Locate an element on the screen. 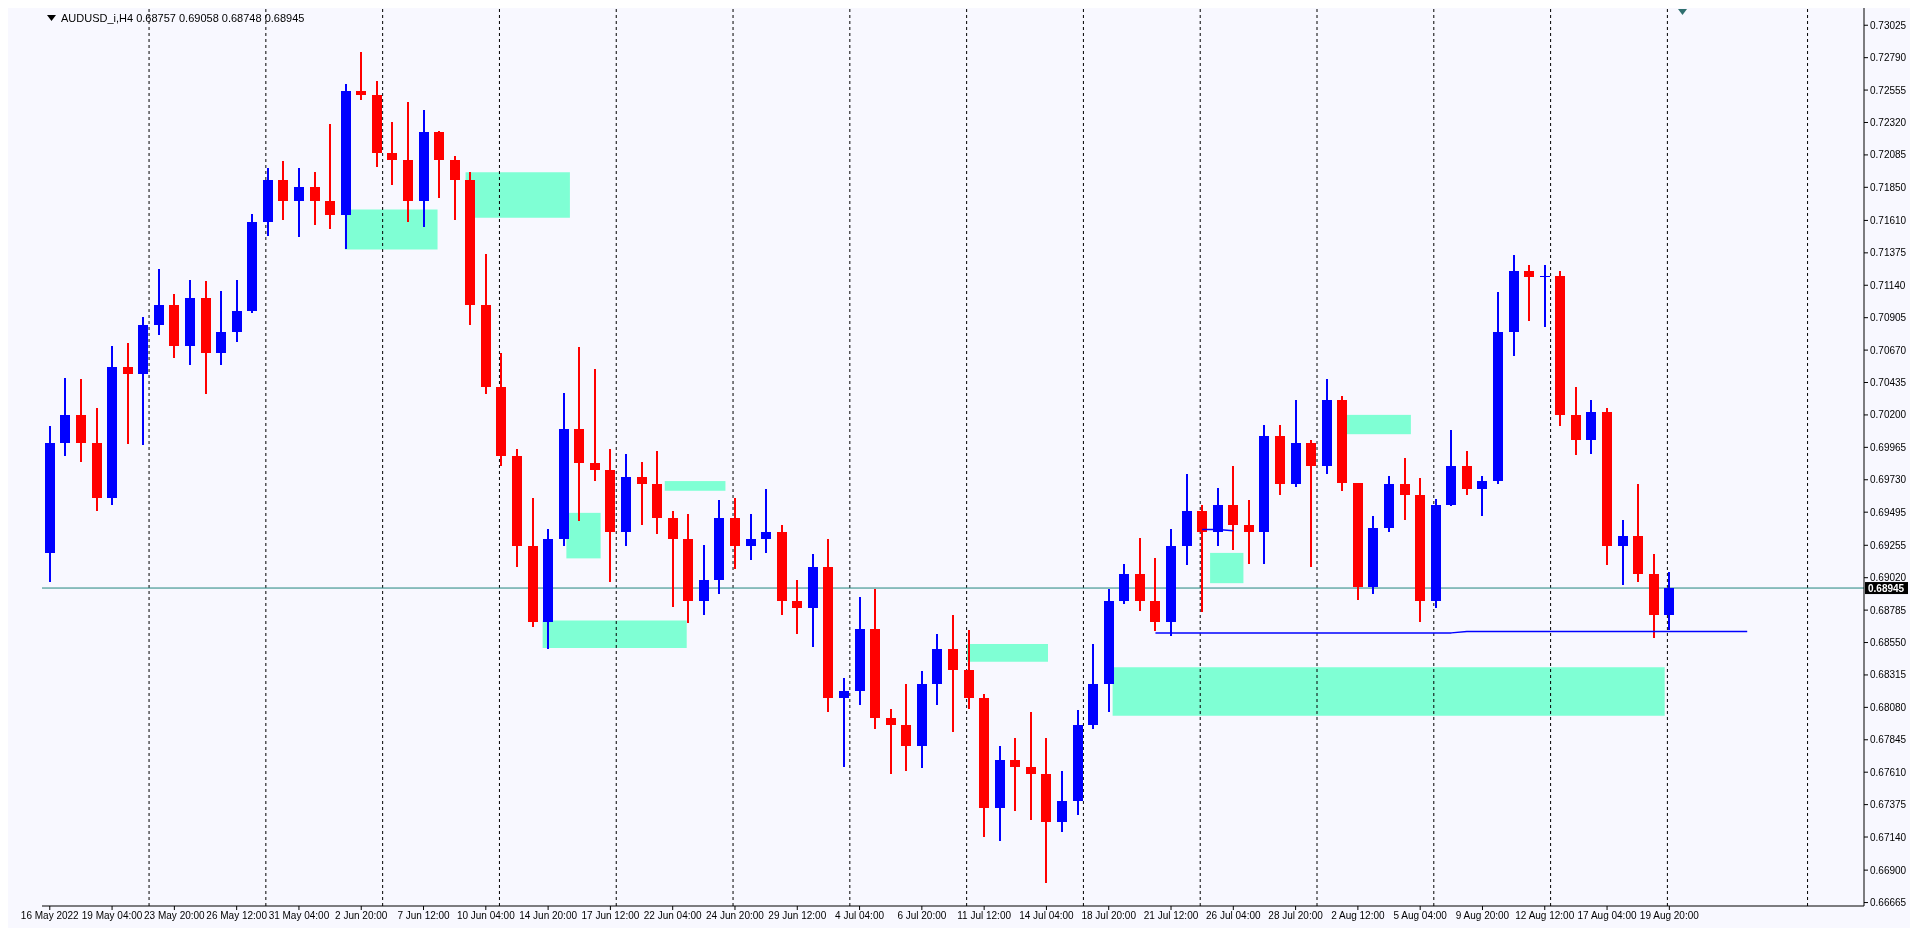 This screenshot has height=939, width=1918. y-tick-label: 0.66665 is located at coordinates (1888, 903).